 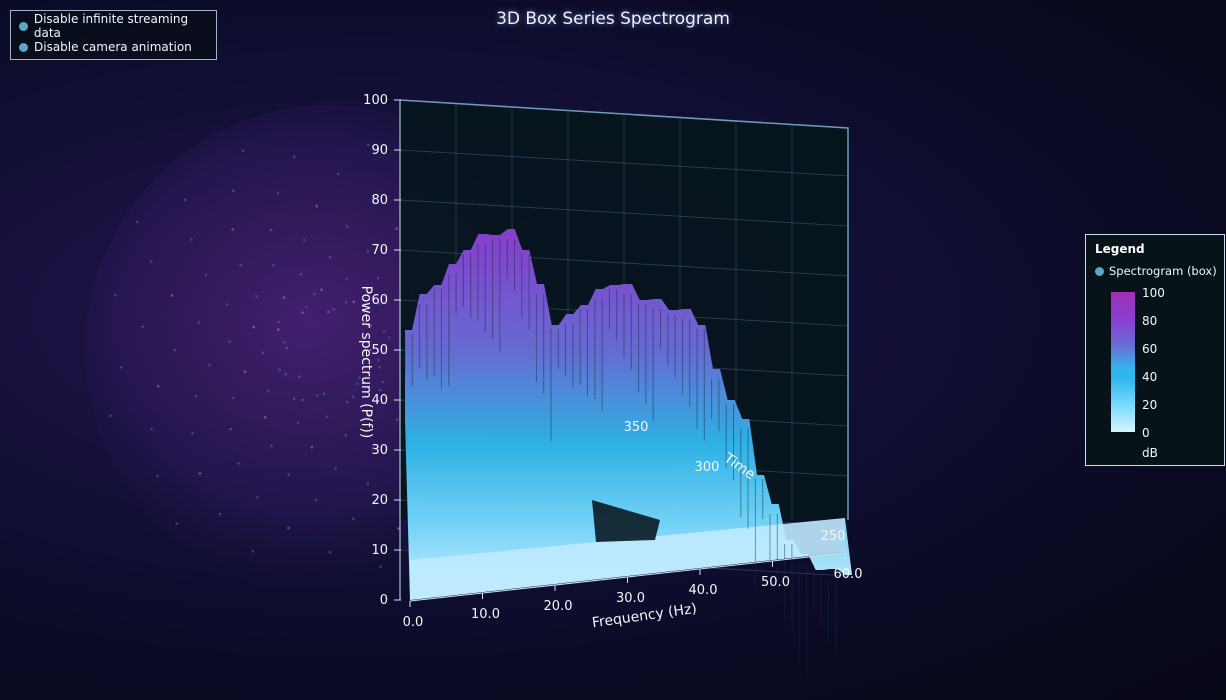 I want to click on x-tick-label: 50.0, so click(x=775, y=582).